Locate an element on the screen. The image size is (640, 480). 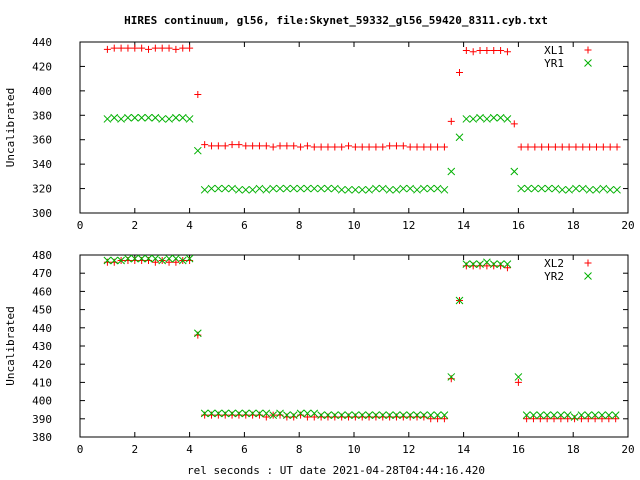
x-tick-label: 20 is located at coordinates (627, 449).